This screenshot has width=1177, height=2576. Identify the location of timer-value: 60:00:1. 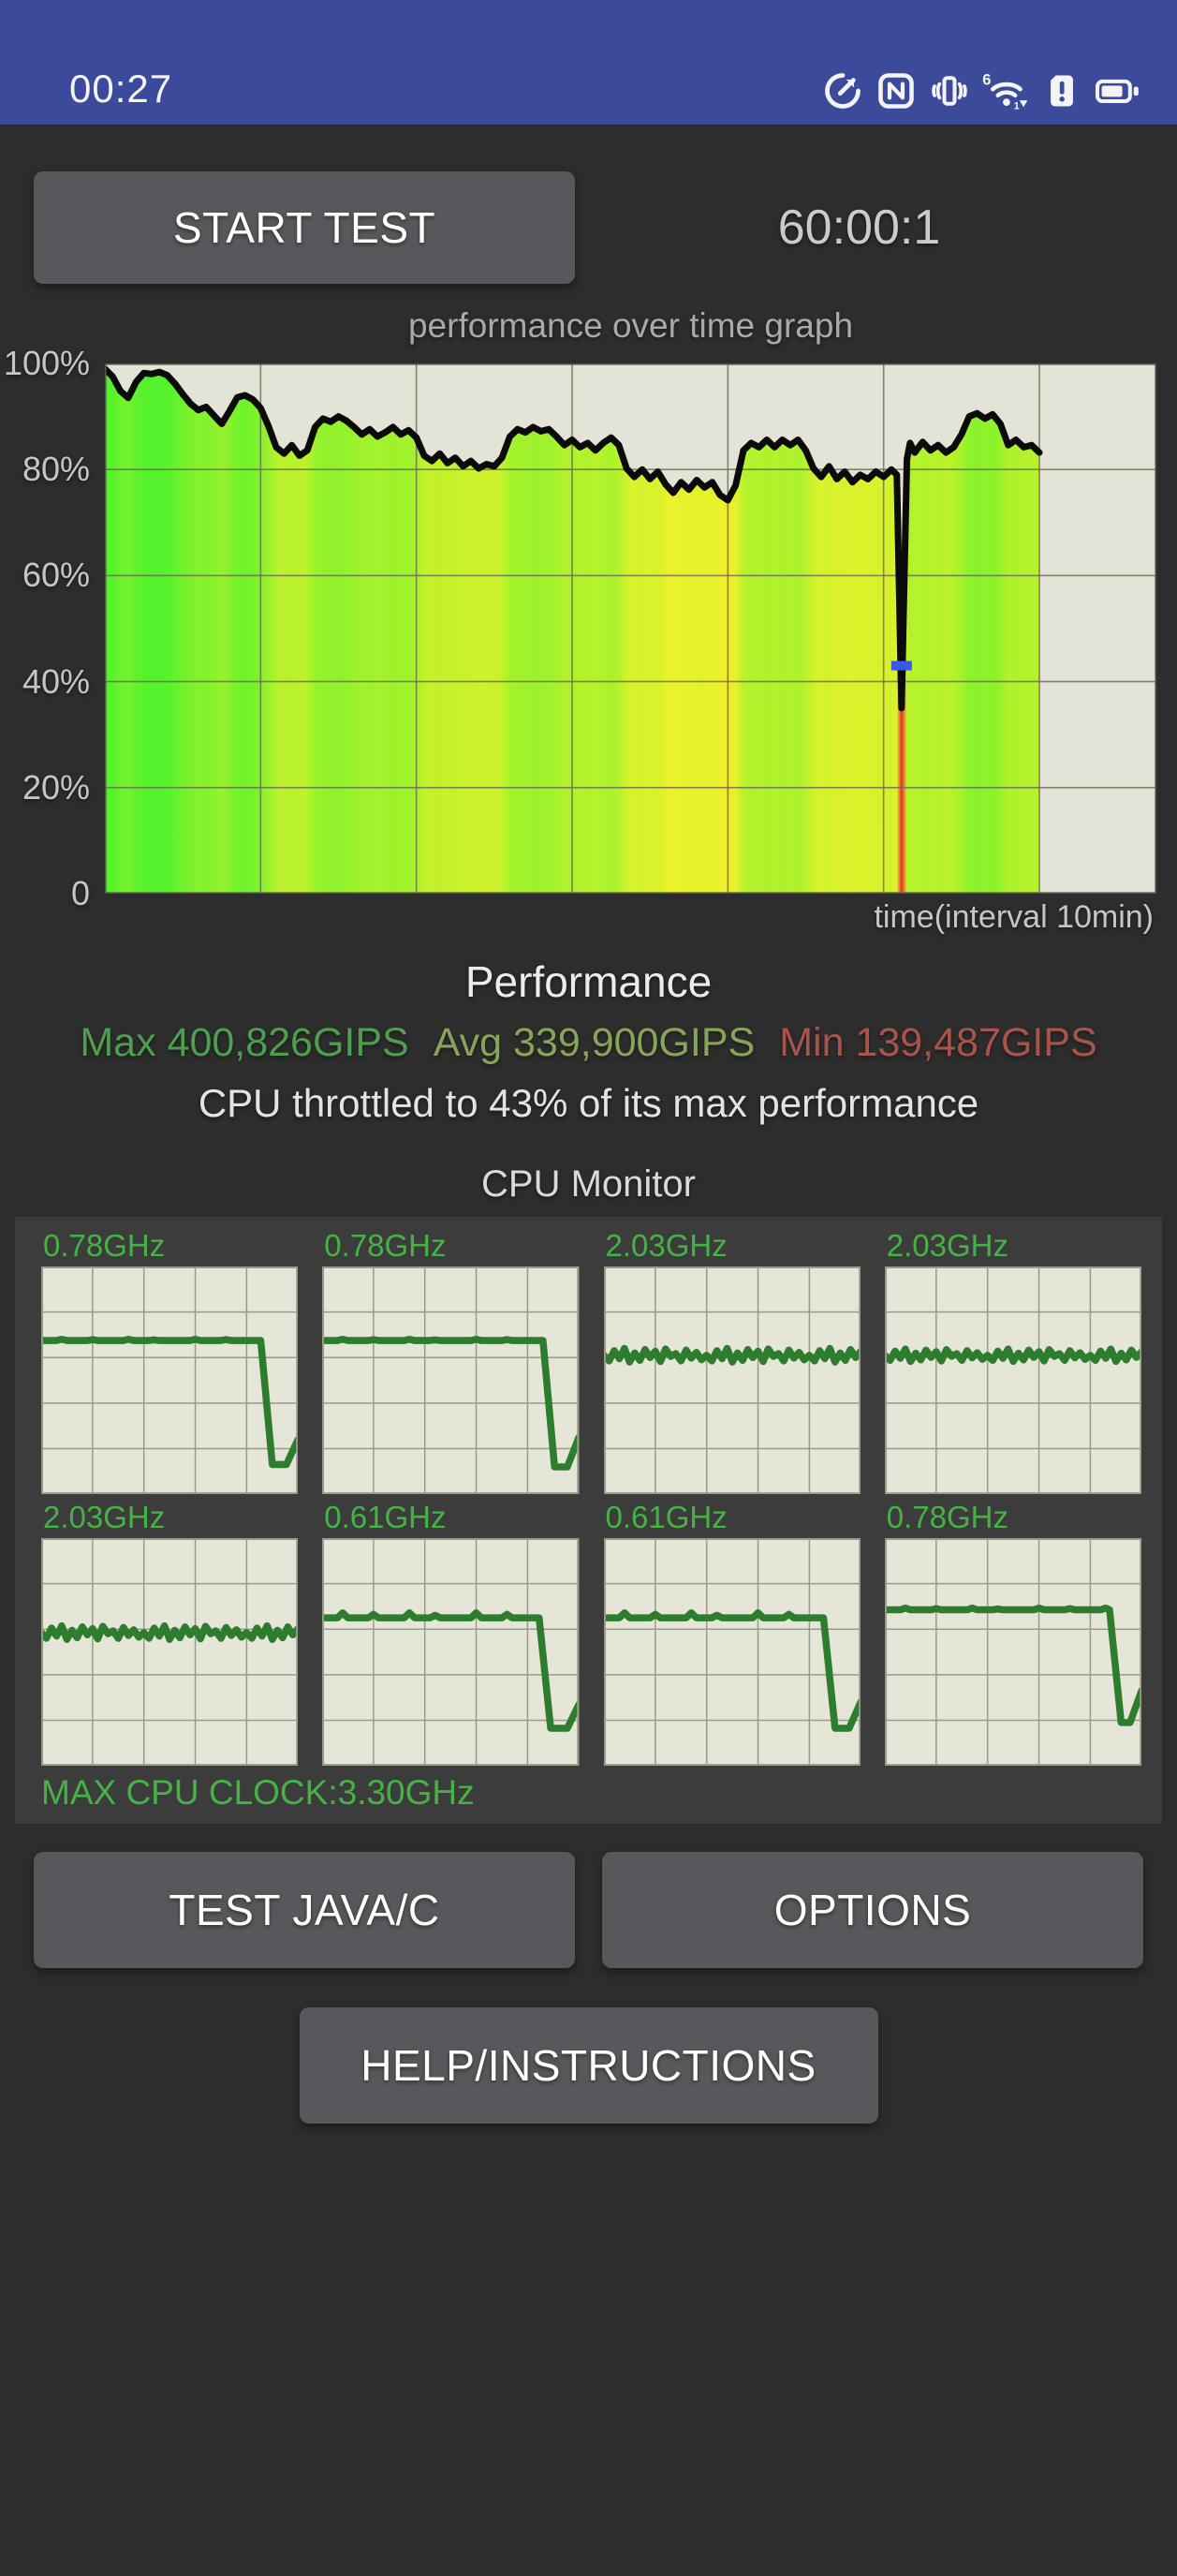
(859, 227).